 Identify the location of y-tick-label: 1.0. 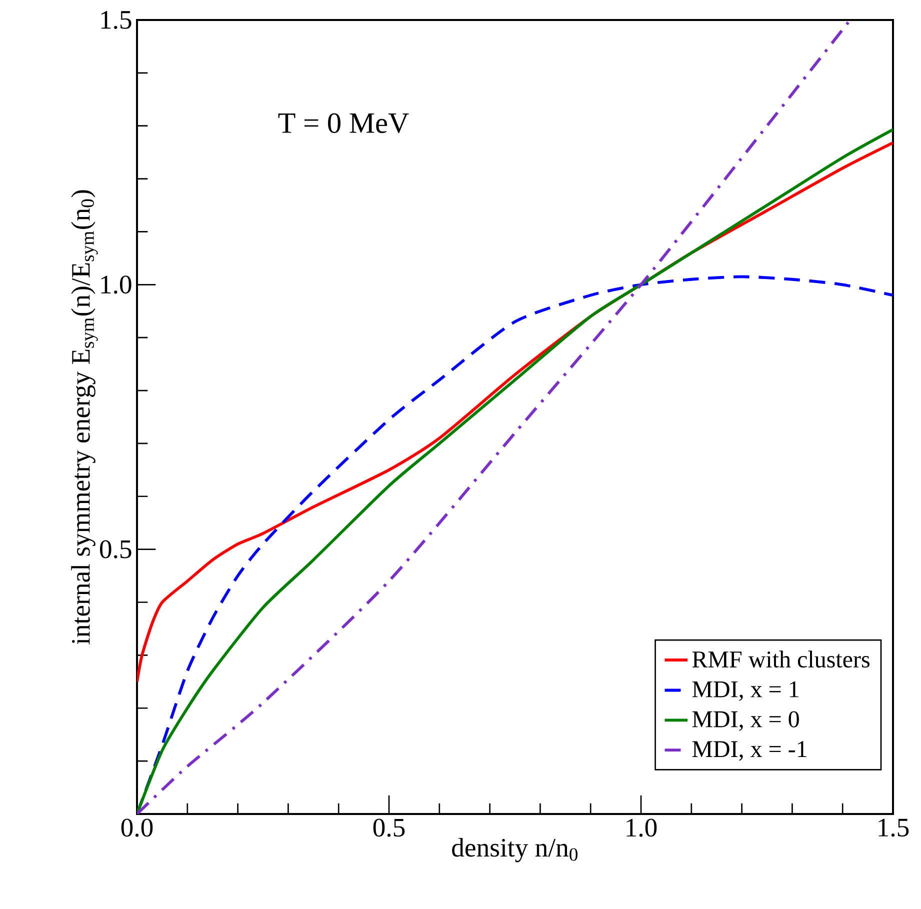
(116, 285).